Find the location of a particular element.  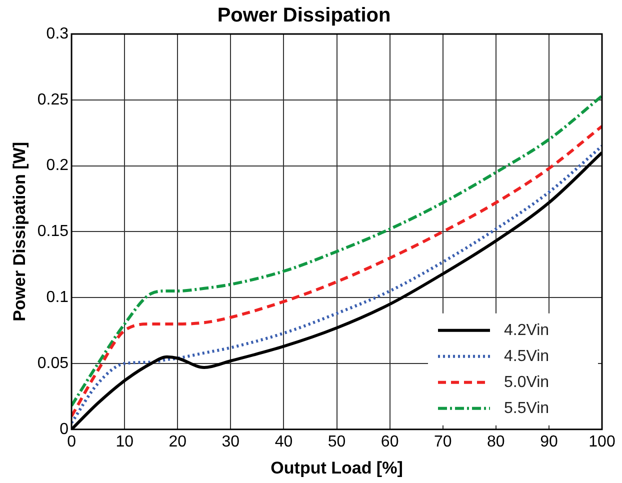

y-tick-label: 0 is located at coordinates (64, 429).